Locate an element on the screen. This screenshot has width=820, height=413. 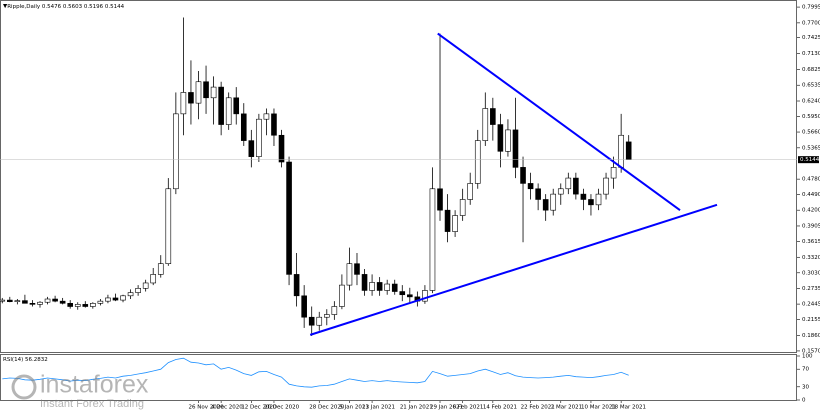
rsi-tick-label: 70 is located at coordinates (805, 370).